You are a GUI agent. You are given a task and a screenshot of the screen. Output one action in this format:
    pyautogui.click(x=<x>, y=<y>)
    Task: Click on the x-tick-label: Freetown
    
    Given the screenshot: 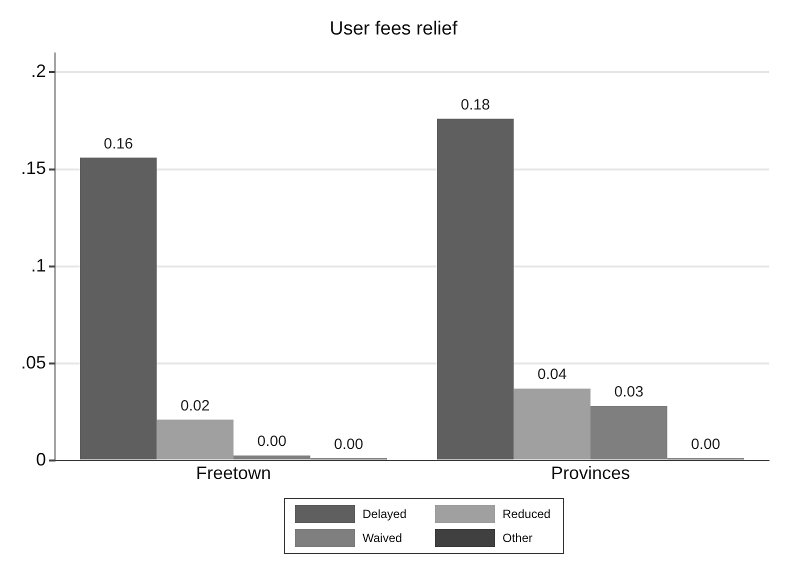 What is the action you would take?
    pyautogui.click(x=234, y=473)
    